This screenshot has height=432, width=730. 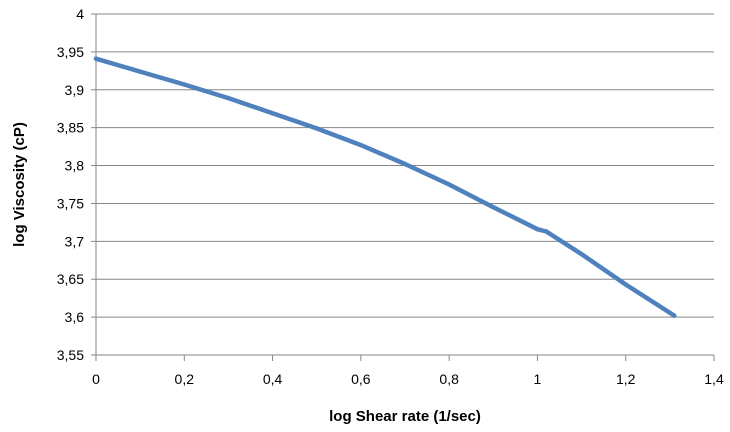 What do you see at coordinates (75, 317) in the screenshot?
I see `y-tick-label: 3,6` at bounding box center [75, 317].